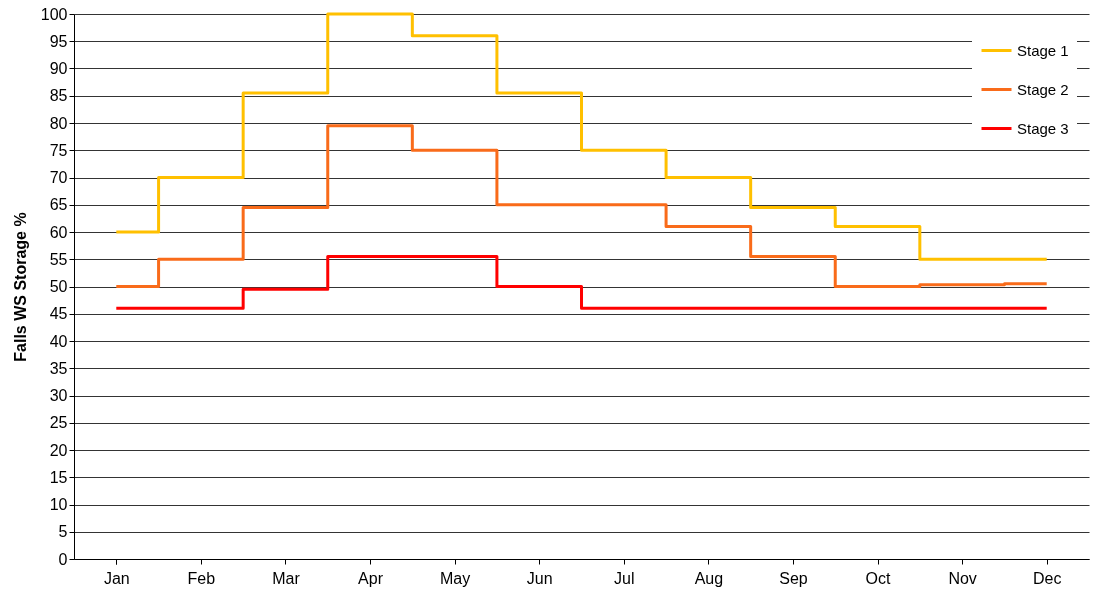 This screenshot has height=592, width=1099. I want to click on y-tick-label: 30, so click(58, 395).